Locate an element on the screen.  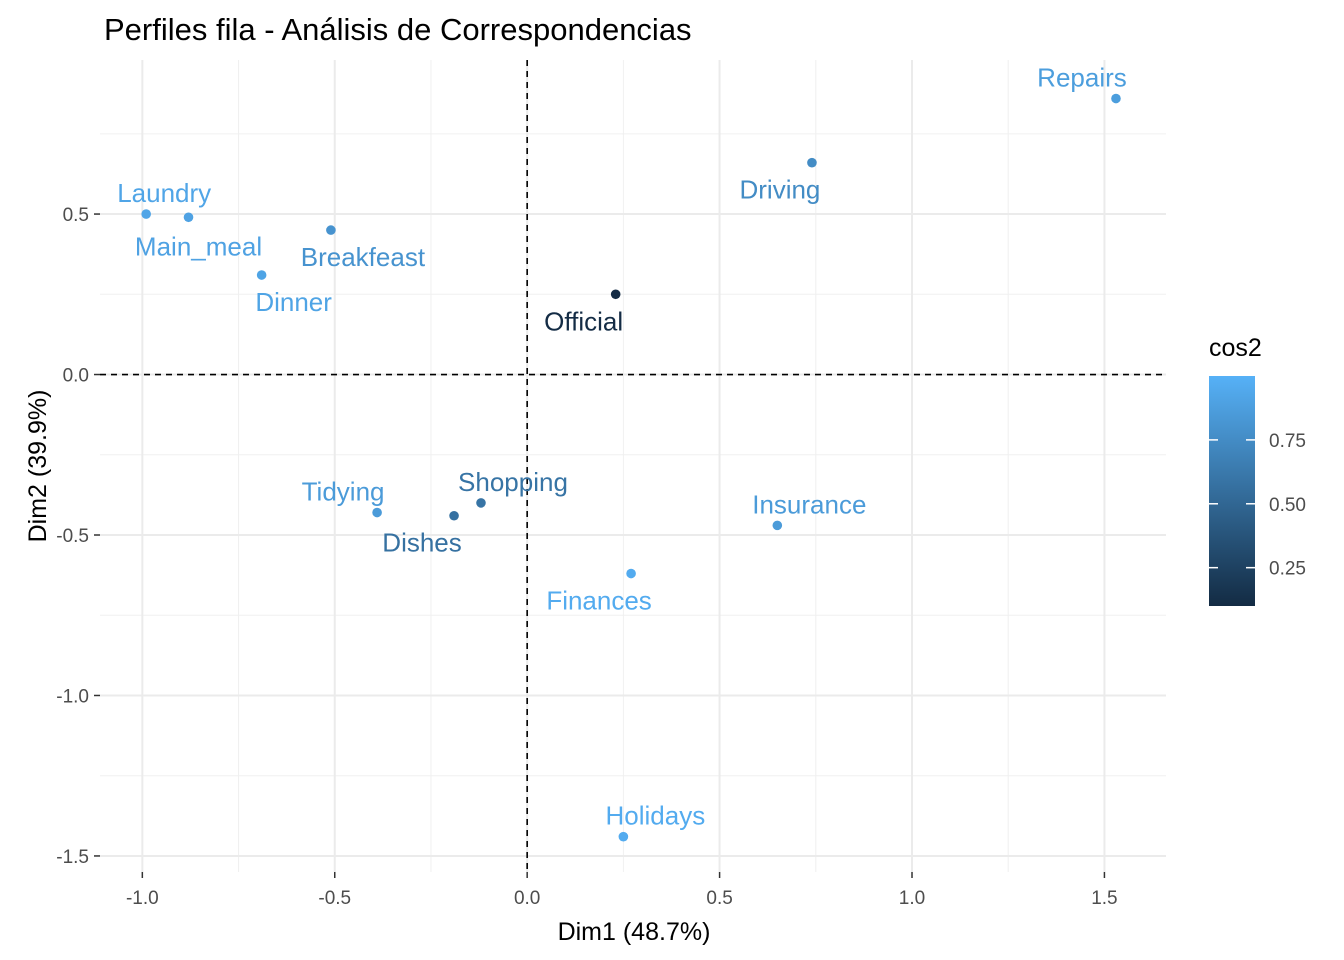
y-tick-label: -0.5 is located at coordinates (72, 536).